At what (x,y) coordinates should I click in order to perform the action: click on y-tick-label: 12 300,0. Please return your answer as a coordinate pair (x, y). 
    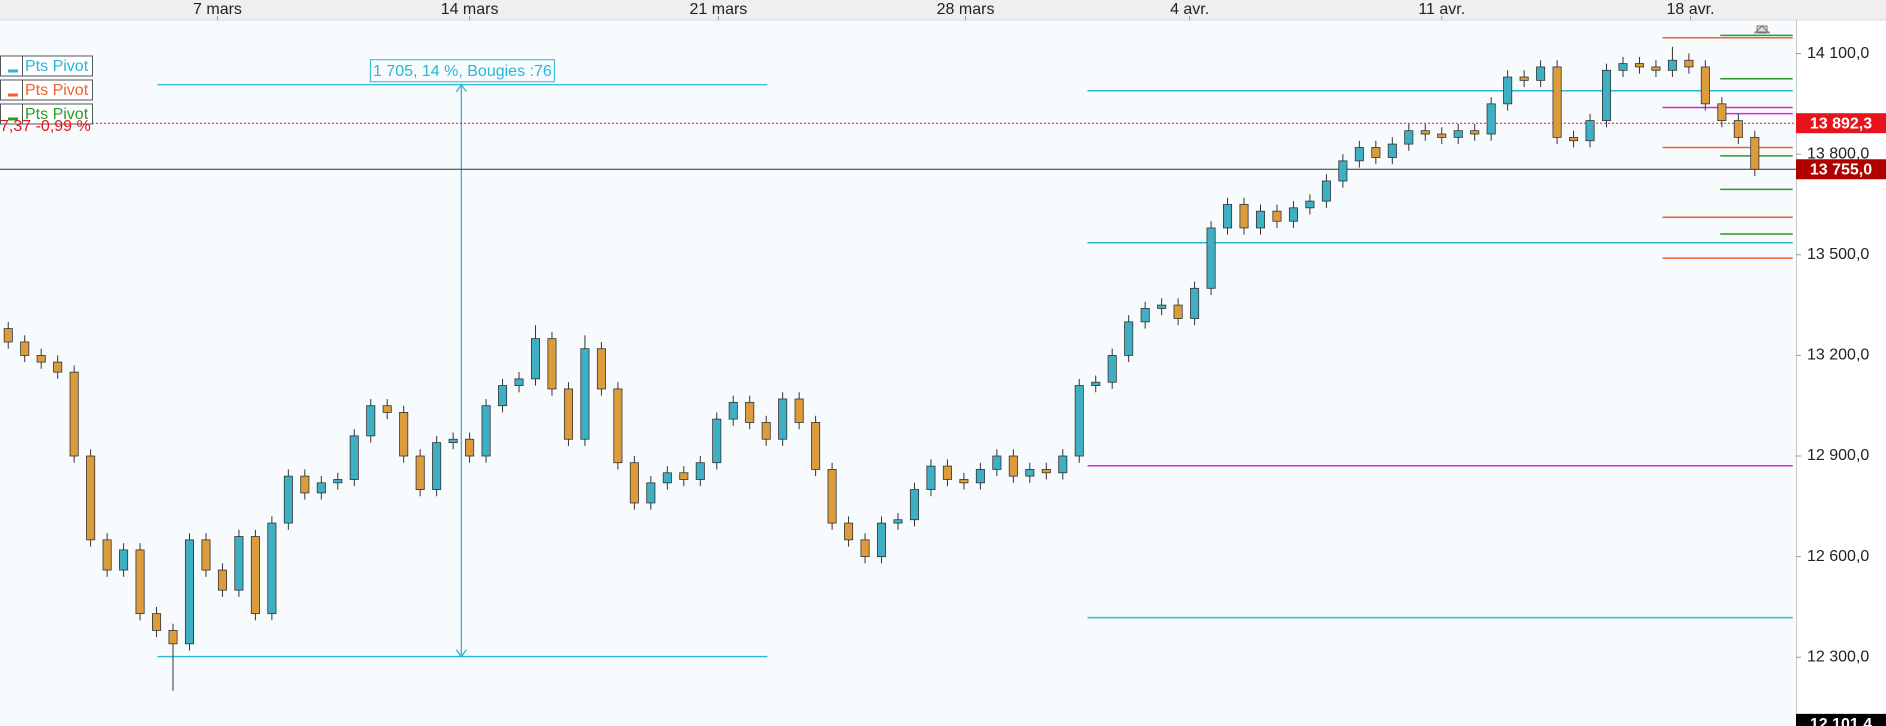
    Looking at the image, I should click on (1838, 656).